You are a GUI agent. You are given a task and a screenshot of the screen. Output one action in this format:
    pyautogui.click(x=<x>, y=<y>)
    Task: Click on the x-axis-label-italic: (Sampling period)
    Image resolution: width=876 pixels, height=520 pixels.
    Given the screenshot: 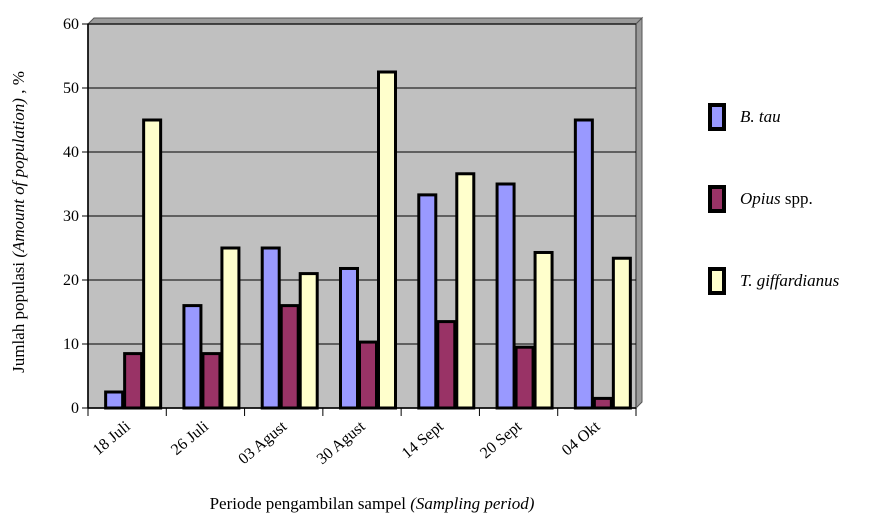 What is the action you would take?
    pyautogui.click(x=472, y=503)
    